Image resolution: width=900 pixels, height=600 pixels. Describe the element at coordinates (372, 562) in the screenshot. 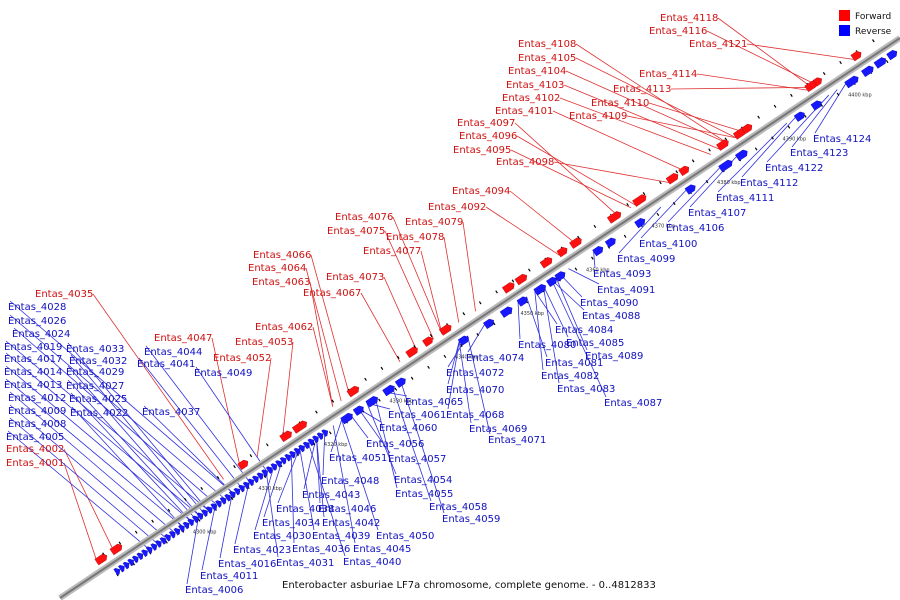

I see `gene-label: Entas_4040` at that location.